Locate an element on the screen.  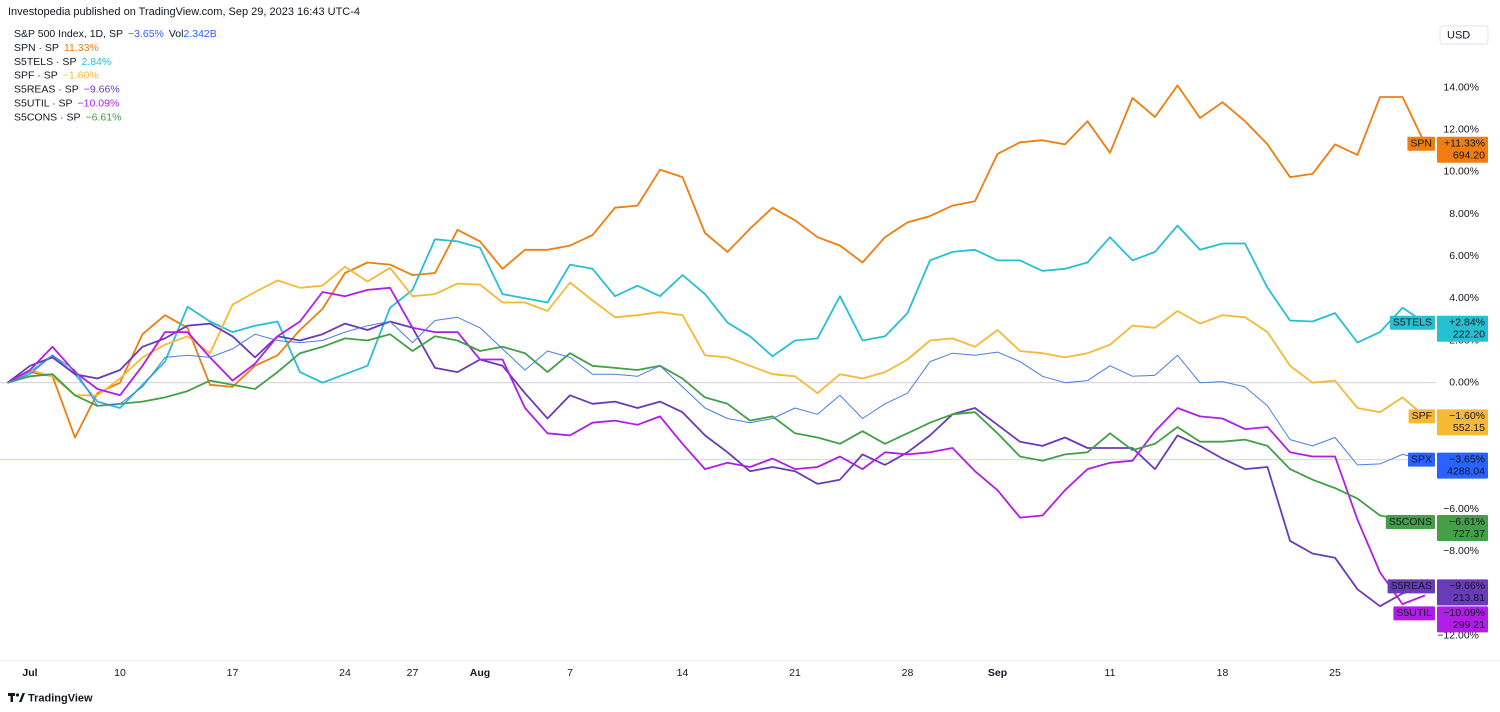
x-tick-label: 11 is located at coordinates (1110, 673).